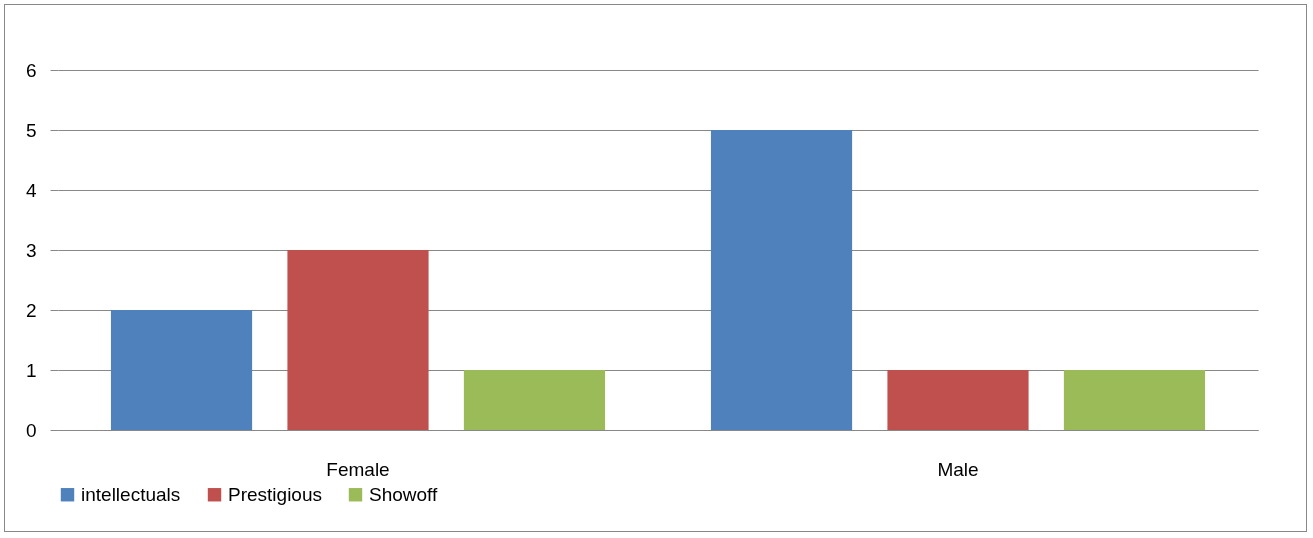  I want to click on x-tick-label: Female, so click(358, 469).